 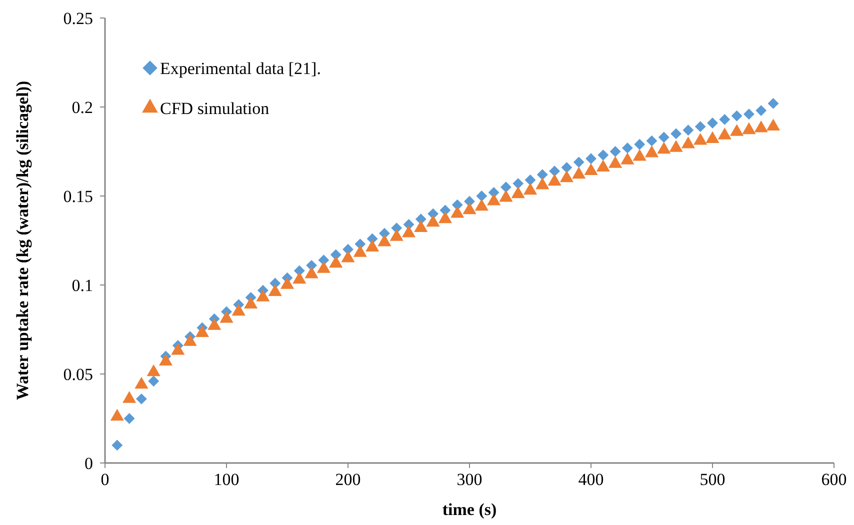 I want to click on x-tick-label: 200, so click(x=348, y=479).